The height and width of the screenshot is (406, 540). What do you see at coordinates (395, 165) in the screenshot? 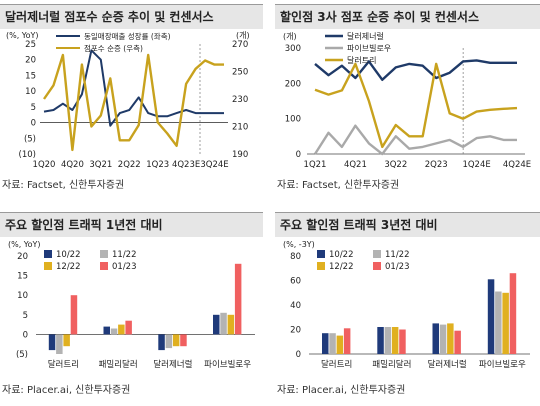
I see `x-tick-label: 3Q22` at bounding box center [395, 165].